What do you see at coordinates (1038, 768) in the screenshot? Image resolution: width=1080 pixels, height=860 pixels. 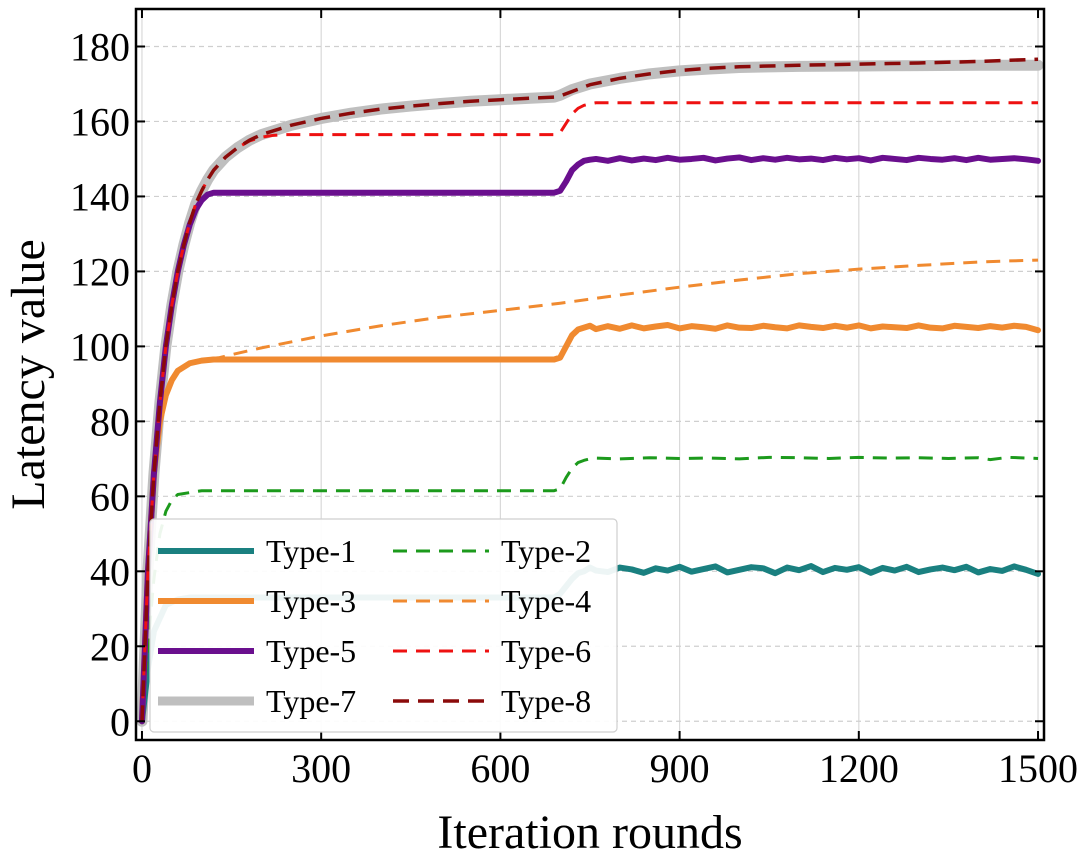 I see `x-tick-label: 1500` at bounding box center [1038, 768].